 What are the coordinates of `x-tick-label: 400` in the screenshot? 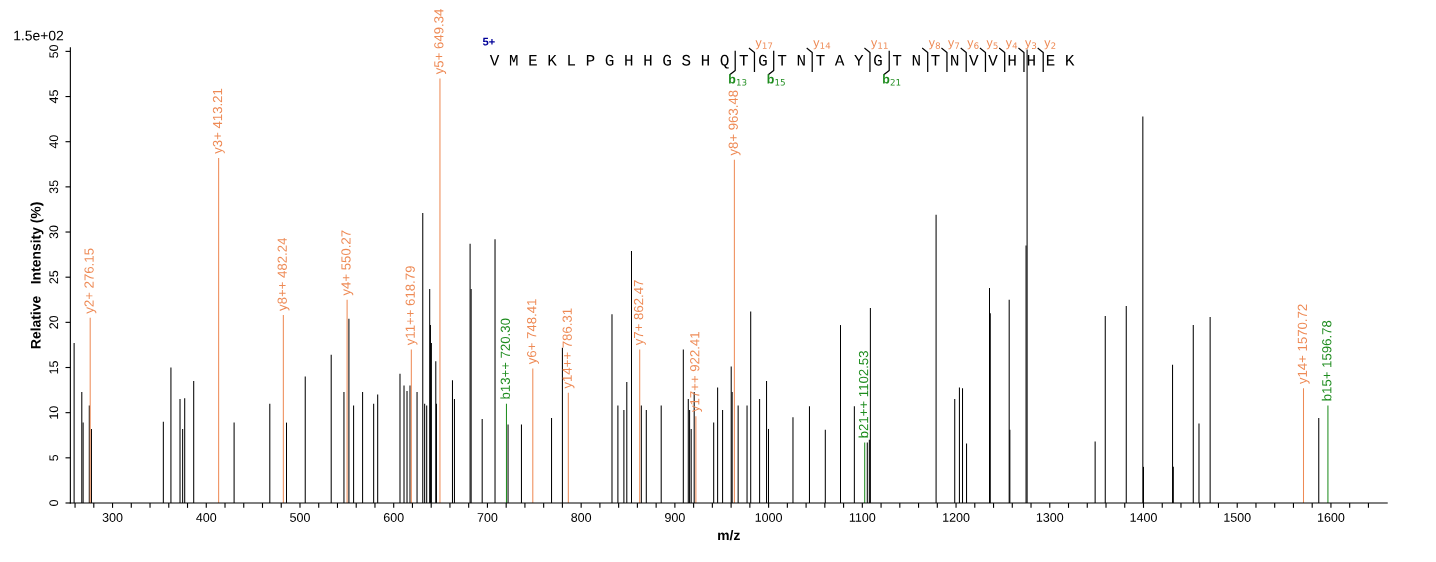 It's located at (206, 517).